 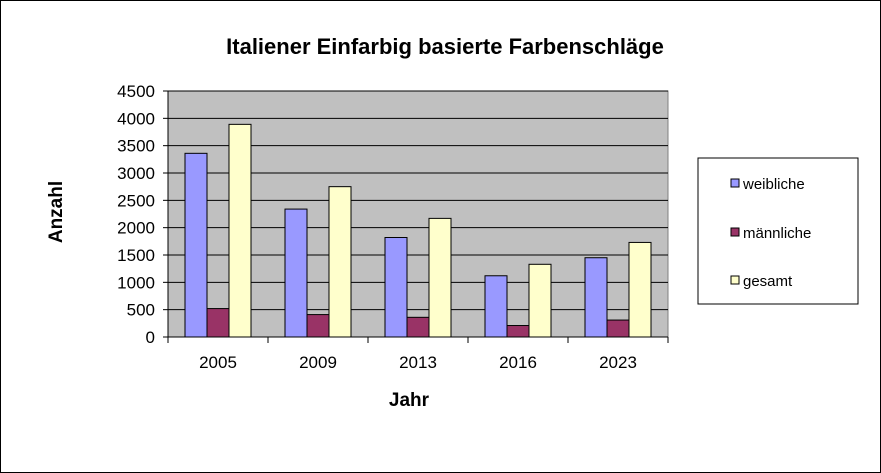 I want to click on bar-gesamt-2009, so click(x=340, y=262).